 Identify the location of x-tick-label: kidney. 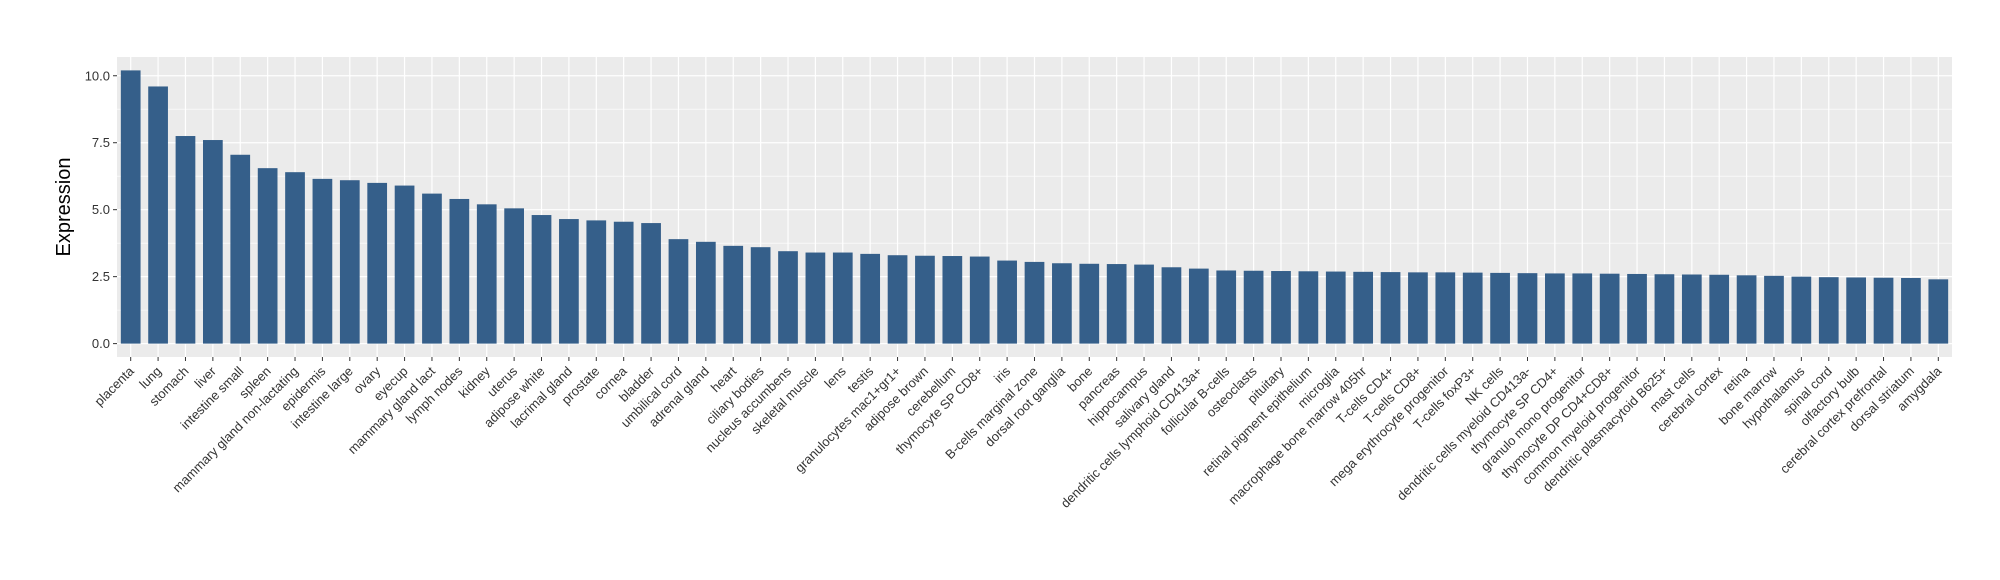
(475, 382).